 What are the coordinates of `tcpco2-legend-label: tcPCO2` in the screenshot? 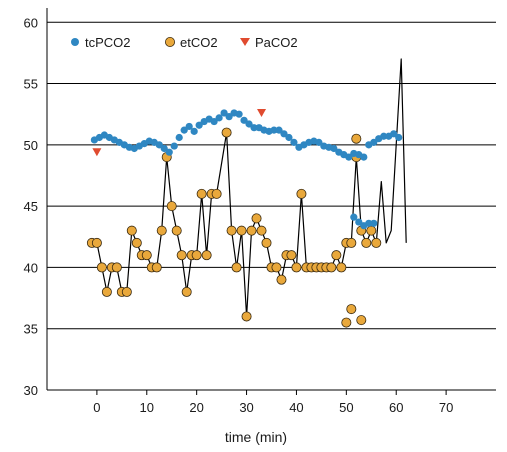 It's located at (108, 42).